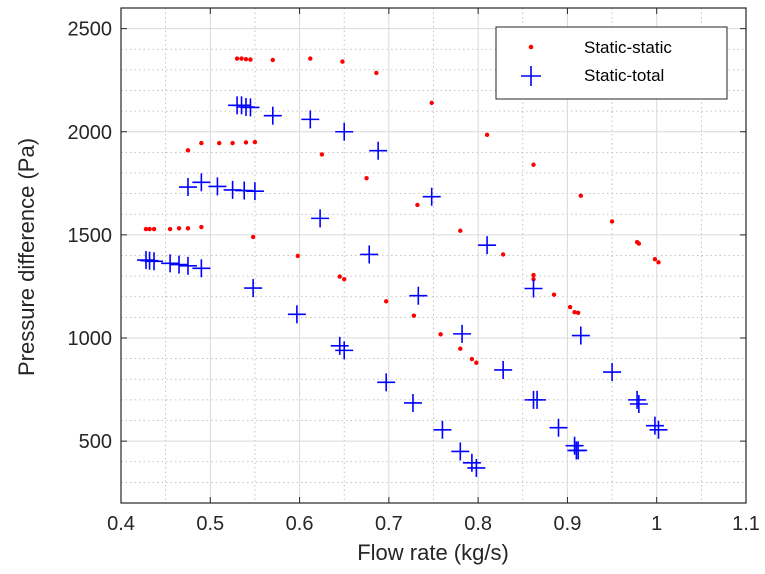 The width and height of the screenshot is (765, 574). I want to click on x-tick-label: 0.7, so click(389, 524).